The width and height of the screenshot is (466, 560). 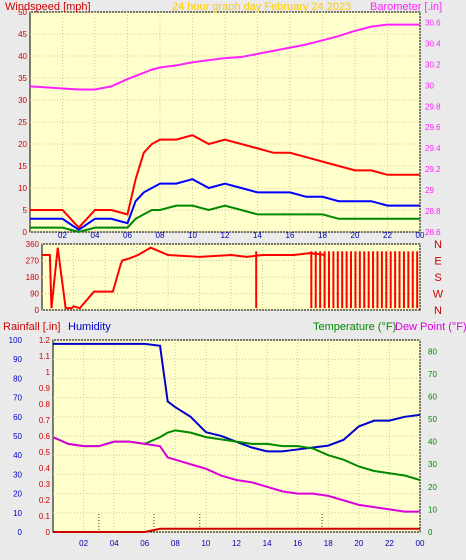 What do you see at coordinates (184, 278) in the screenshot?
I see `series-wind-direction-line` at bounding box center [184, 278].